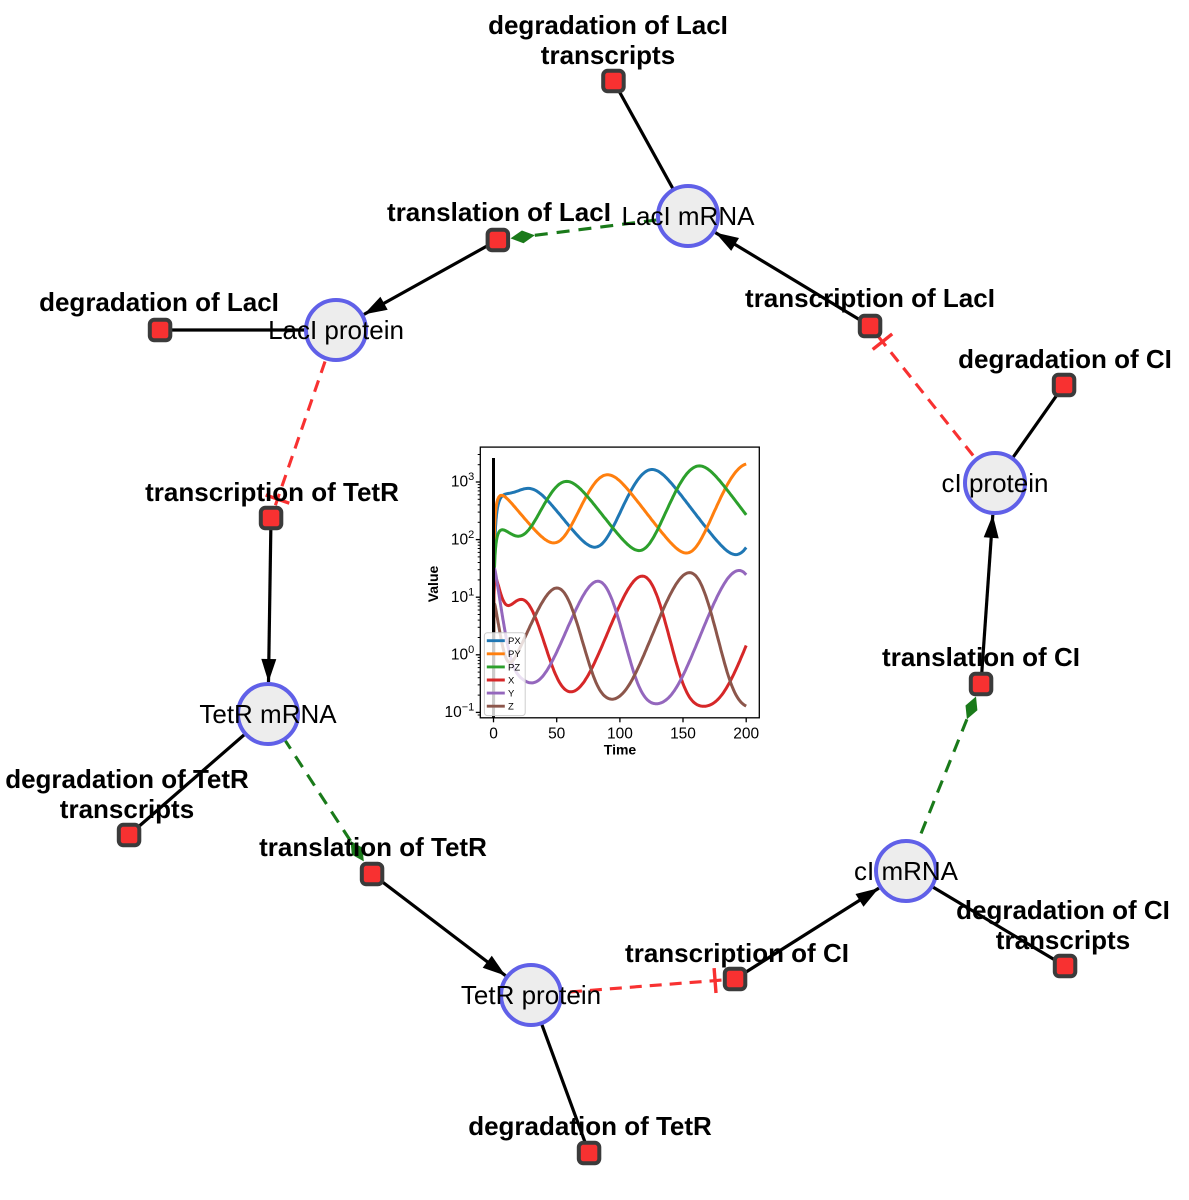  What do you see at coordinates (557, 734) in the screenshot?
I see `svg-text: 50` at bounding box center [557, 734].